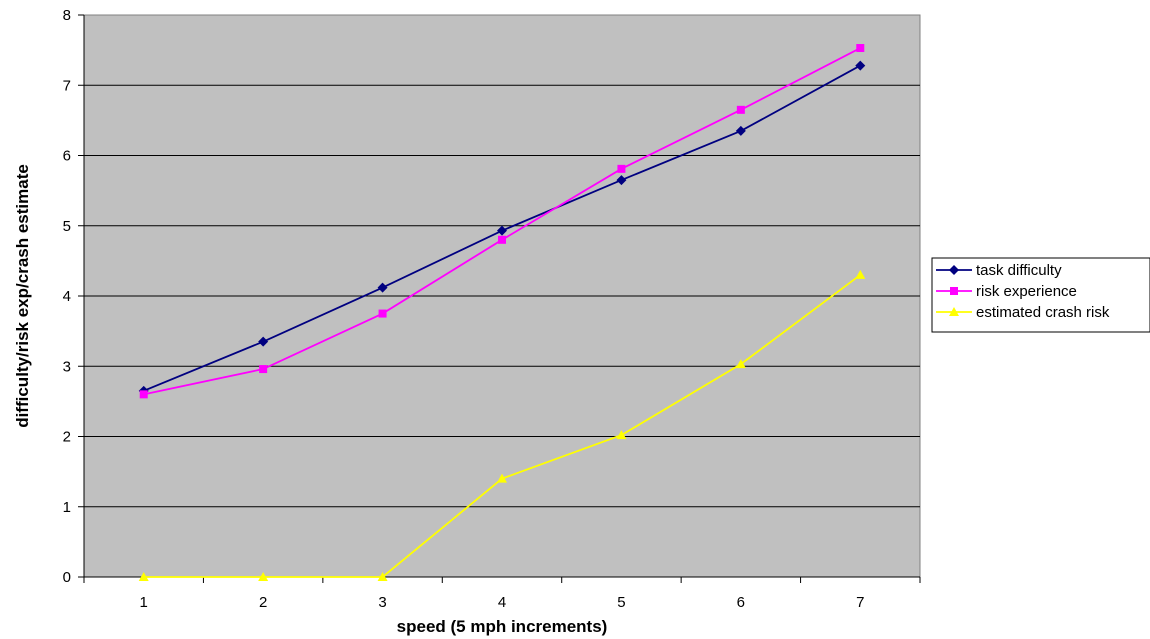 This screenshot has height=639, width=1150. What do you see at coordinates (741, 602) in the screenshot?
I see `x-tick-label: 6` at bounding box center [741, 602].